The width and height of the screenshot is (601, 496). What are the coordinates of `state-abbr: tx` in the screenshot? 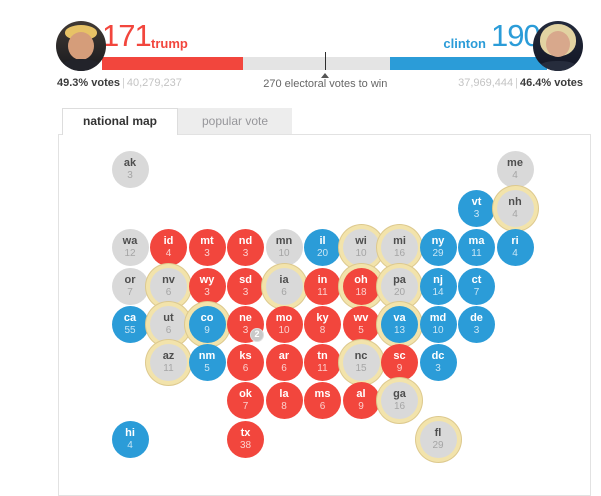 It's located at (245, 432).